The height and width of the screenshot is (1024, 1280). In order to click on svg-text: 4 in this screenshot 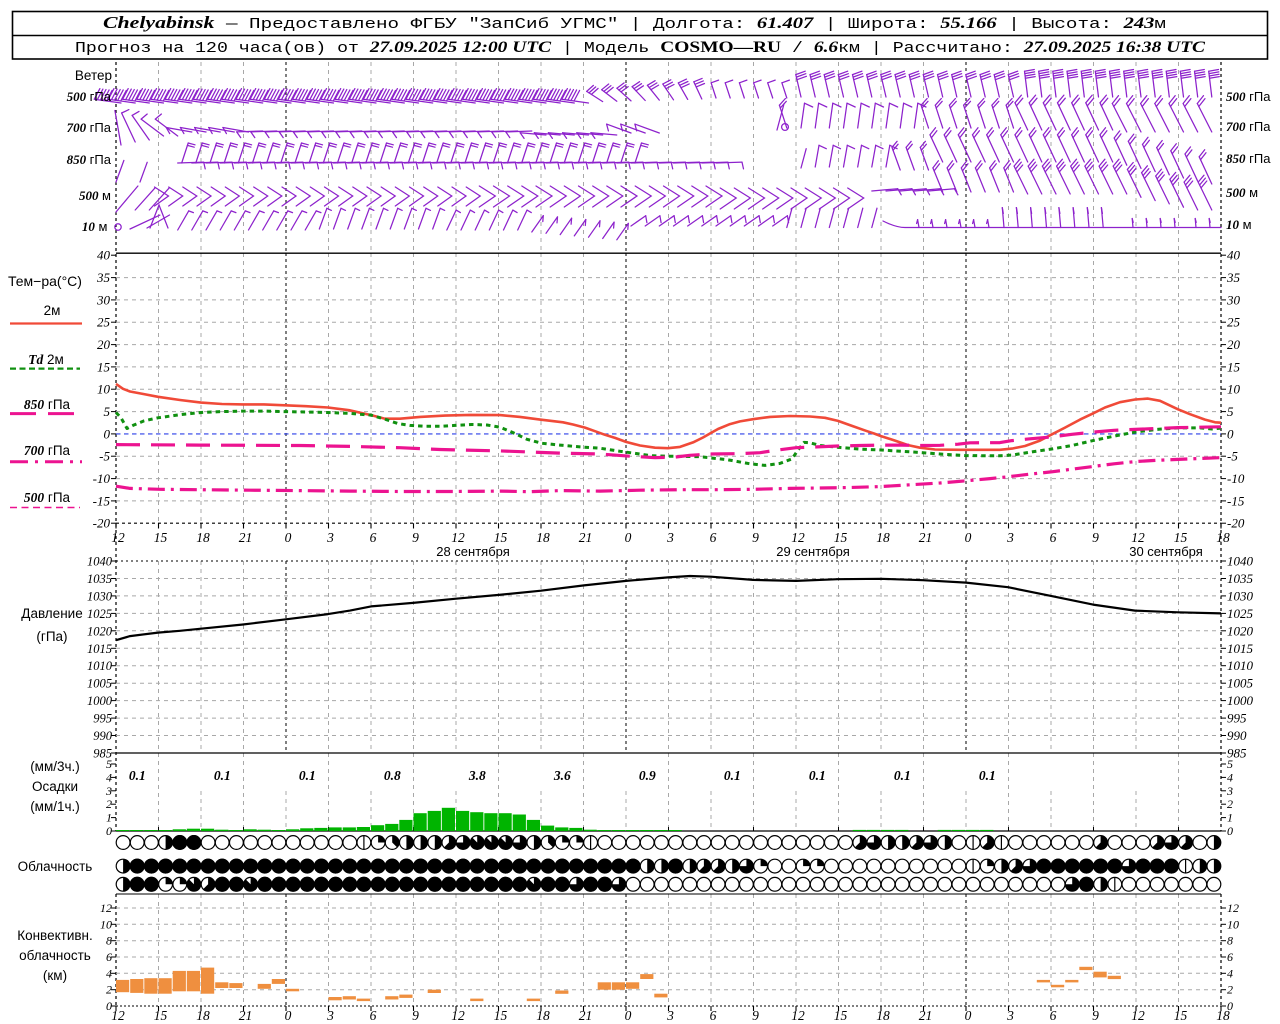, I will do `click(1230, 777)`.